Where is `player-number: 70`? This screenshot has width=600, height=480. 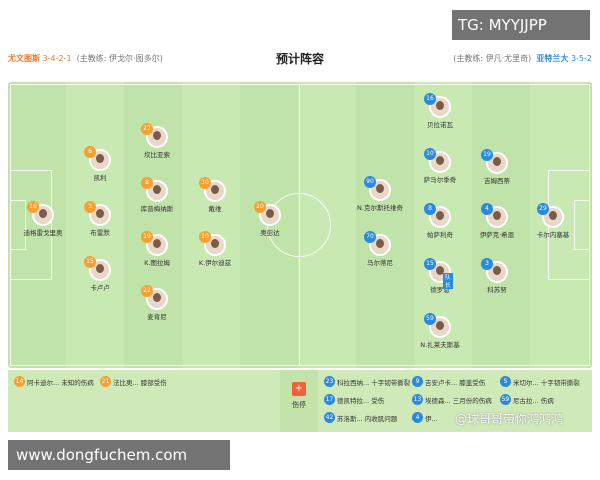 player-number: 70 is located at coordinates (370, 237).